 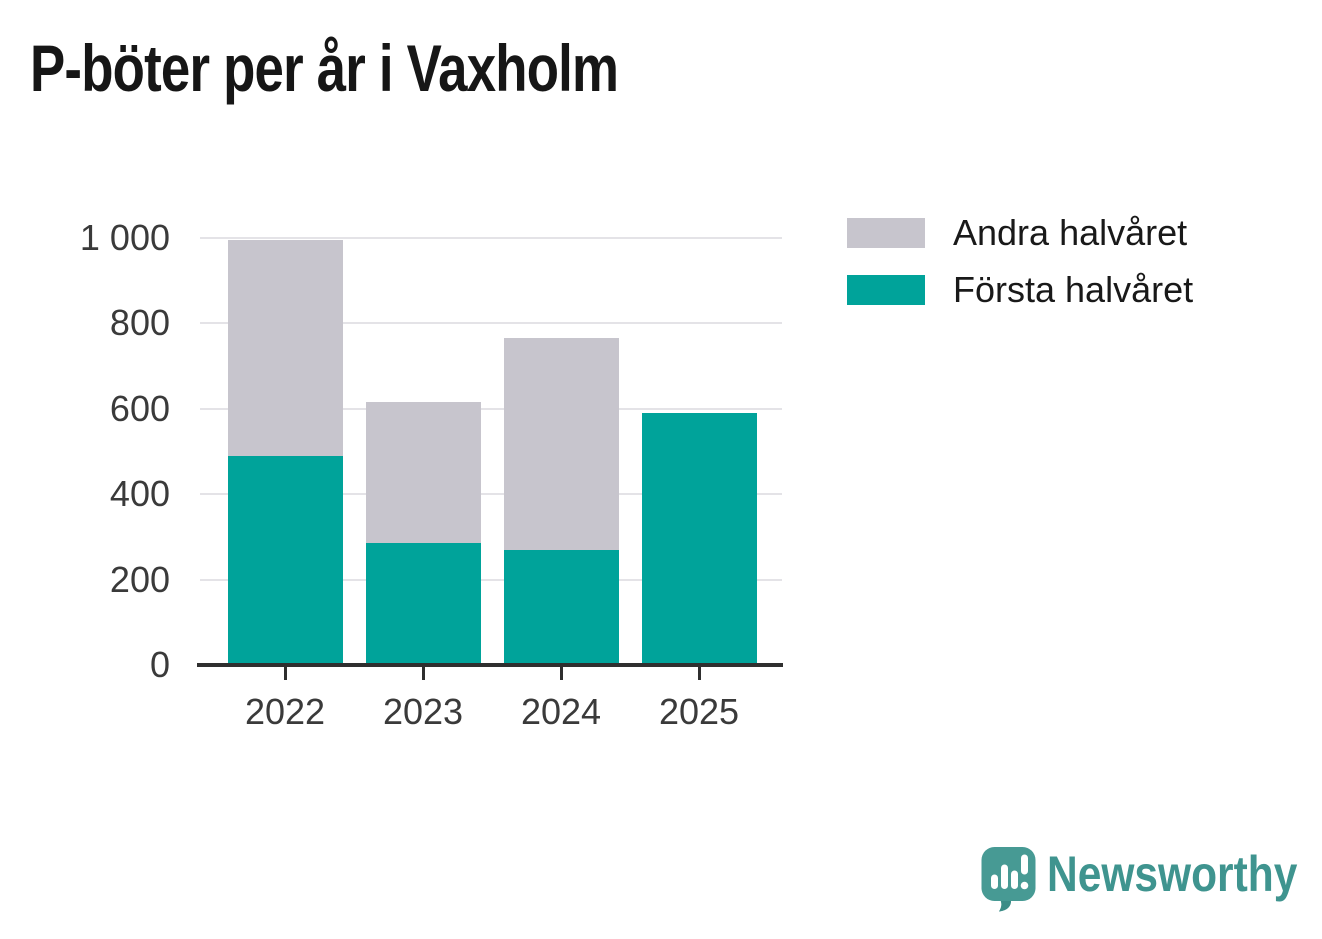 What do you see at coordinates (490, 665) in the screenshot?
I see `x-axis-line` at bounding box center [490, 665].